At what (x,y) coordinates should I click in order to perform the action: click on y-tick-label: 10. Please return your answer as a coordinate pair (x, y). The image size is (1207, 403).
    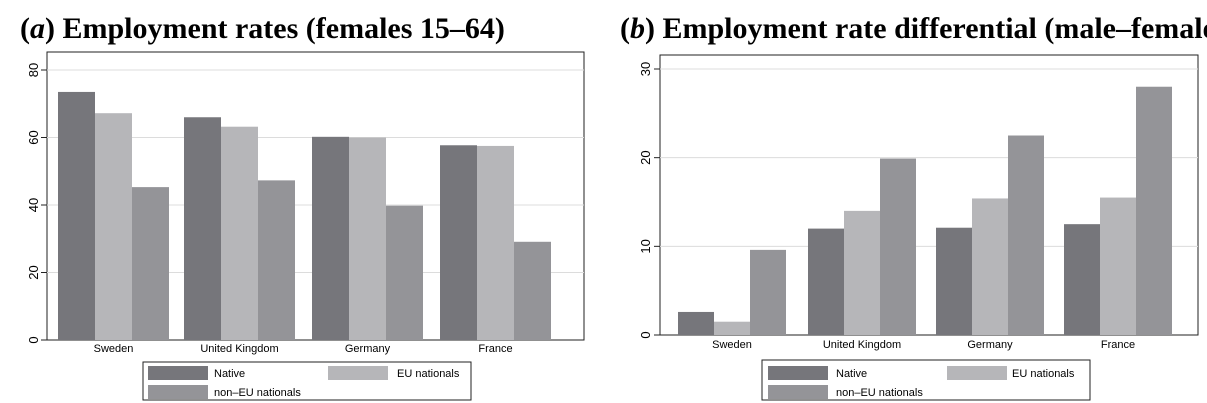
    Looking at the image, I should click on (645, 246).